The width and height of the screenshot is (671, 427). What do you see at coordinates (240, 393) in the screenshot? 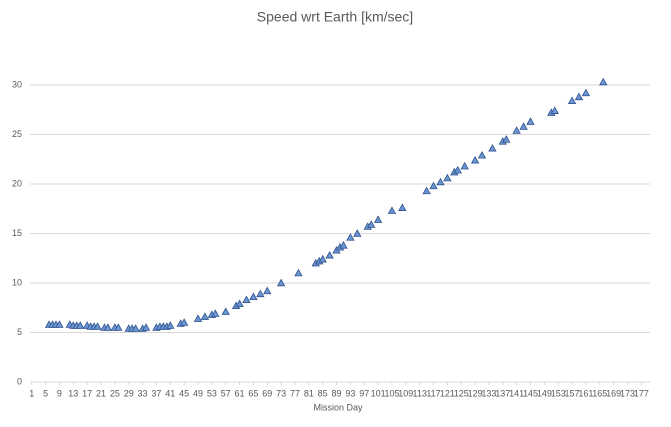
I see `x-tick-label: 61` at bounding box center [240, 393].